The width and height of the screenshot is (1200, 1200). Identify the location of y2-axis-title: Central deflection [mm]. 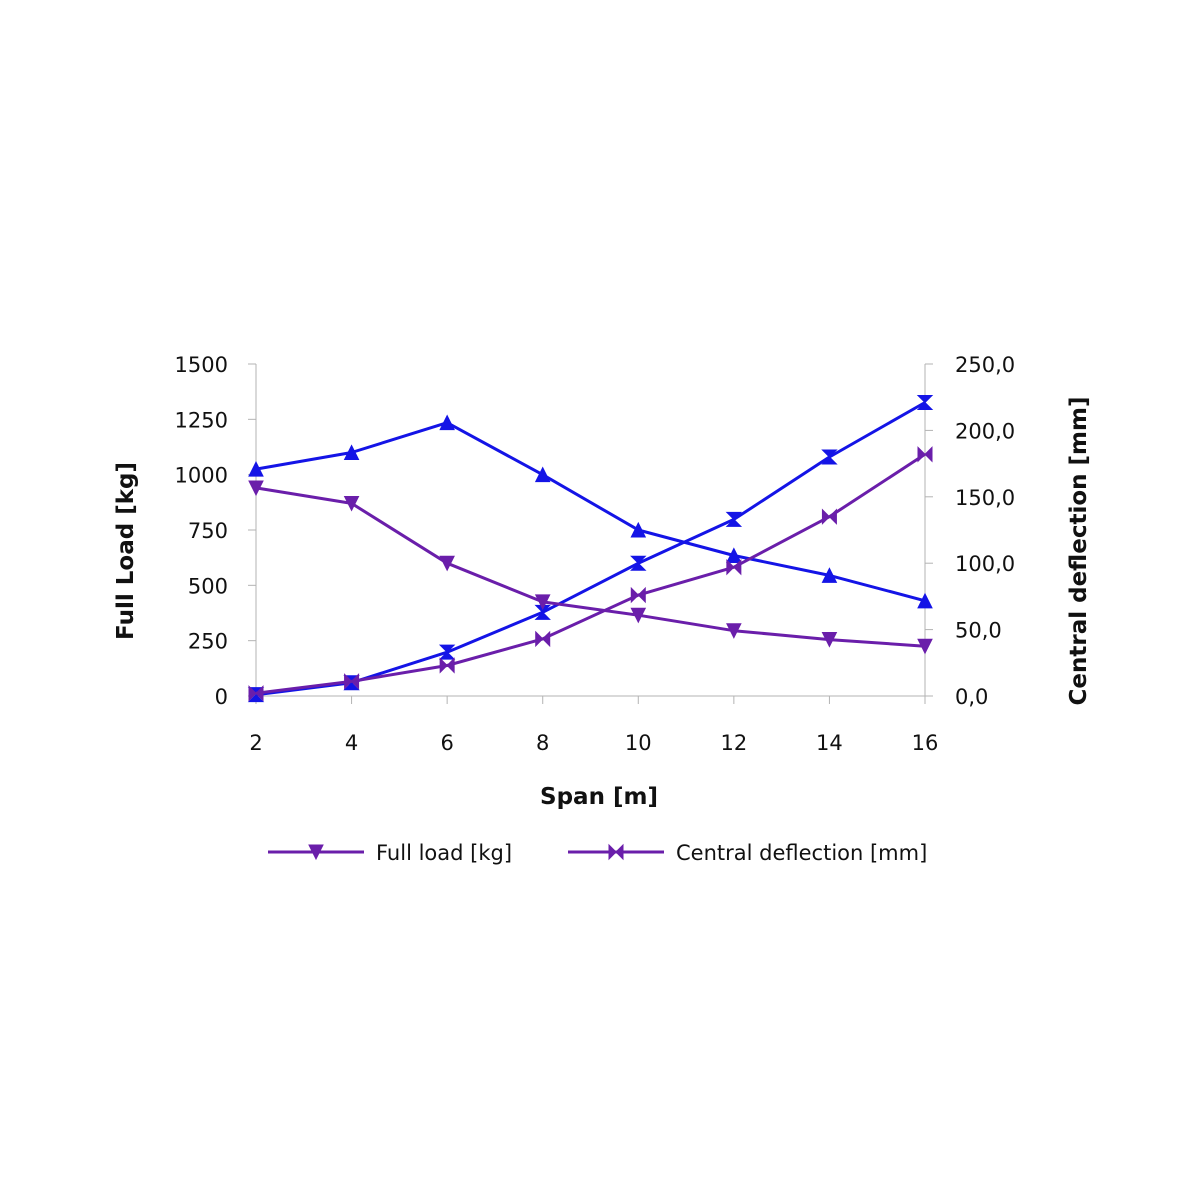
(1079, 551).